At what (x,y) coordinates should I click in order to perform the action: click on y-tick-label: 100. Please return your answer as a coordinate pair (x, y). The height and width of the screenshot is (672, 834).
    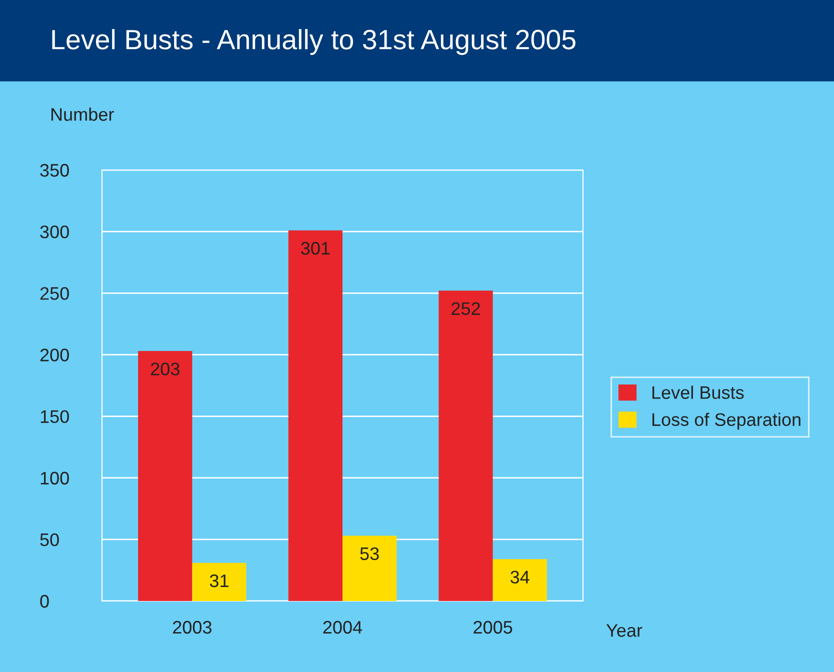
    Looking at the image, I should click on (54, 478).